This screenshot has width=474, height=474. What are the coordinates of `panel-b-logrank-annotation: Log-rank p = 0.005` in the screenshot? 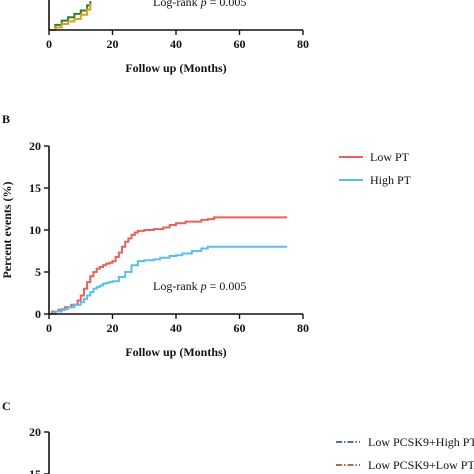 It's located at (199, 286).